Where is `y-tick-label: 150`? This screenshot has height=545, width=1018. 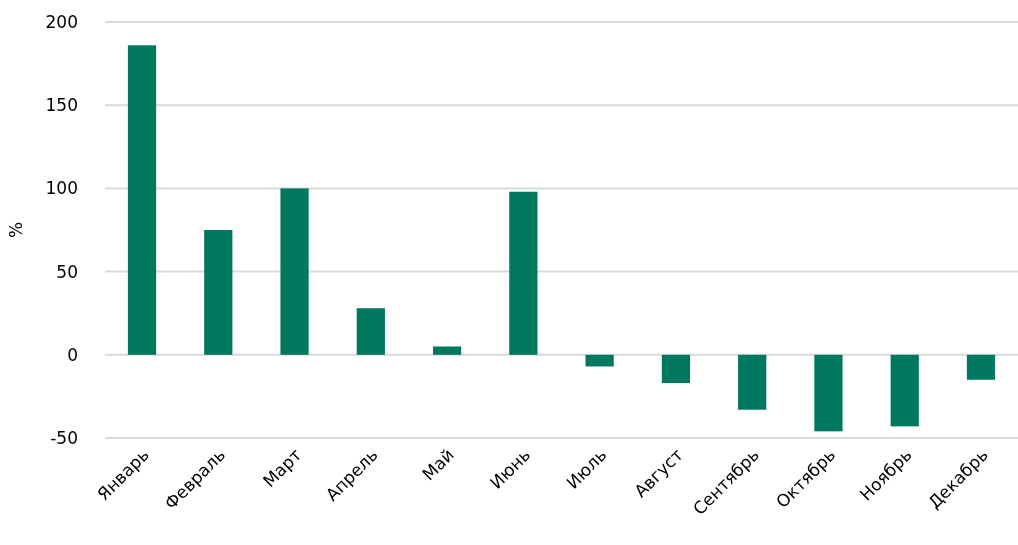
y-tick-label: 150 is located at coordinates (61, 105).